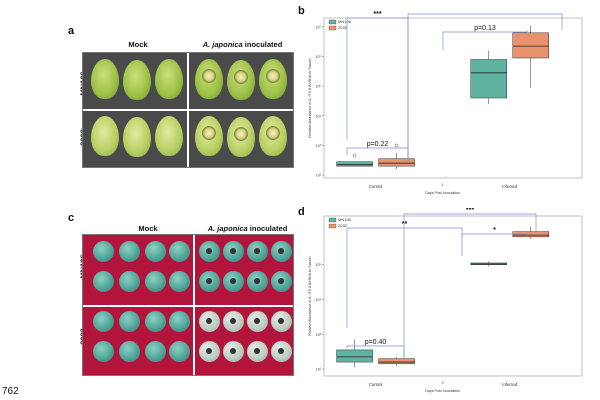  Describe the element at coordinates (319, 27) in the screenshot. I see `y-tick-label: 10⁷` at that location.